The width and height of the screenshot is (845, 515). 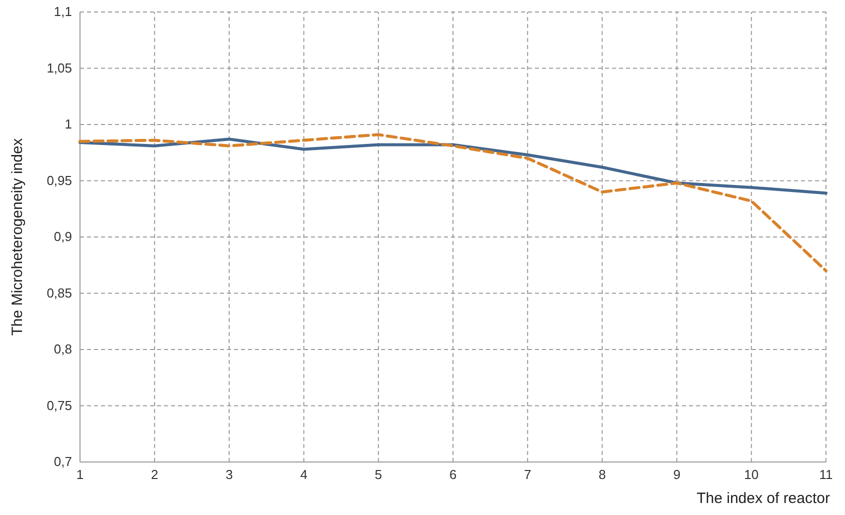 I want to click on y-tick-label: 0,7, so click(x=63, y=462).